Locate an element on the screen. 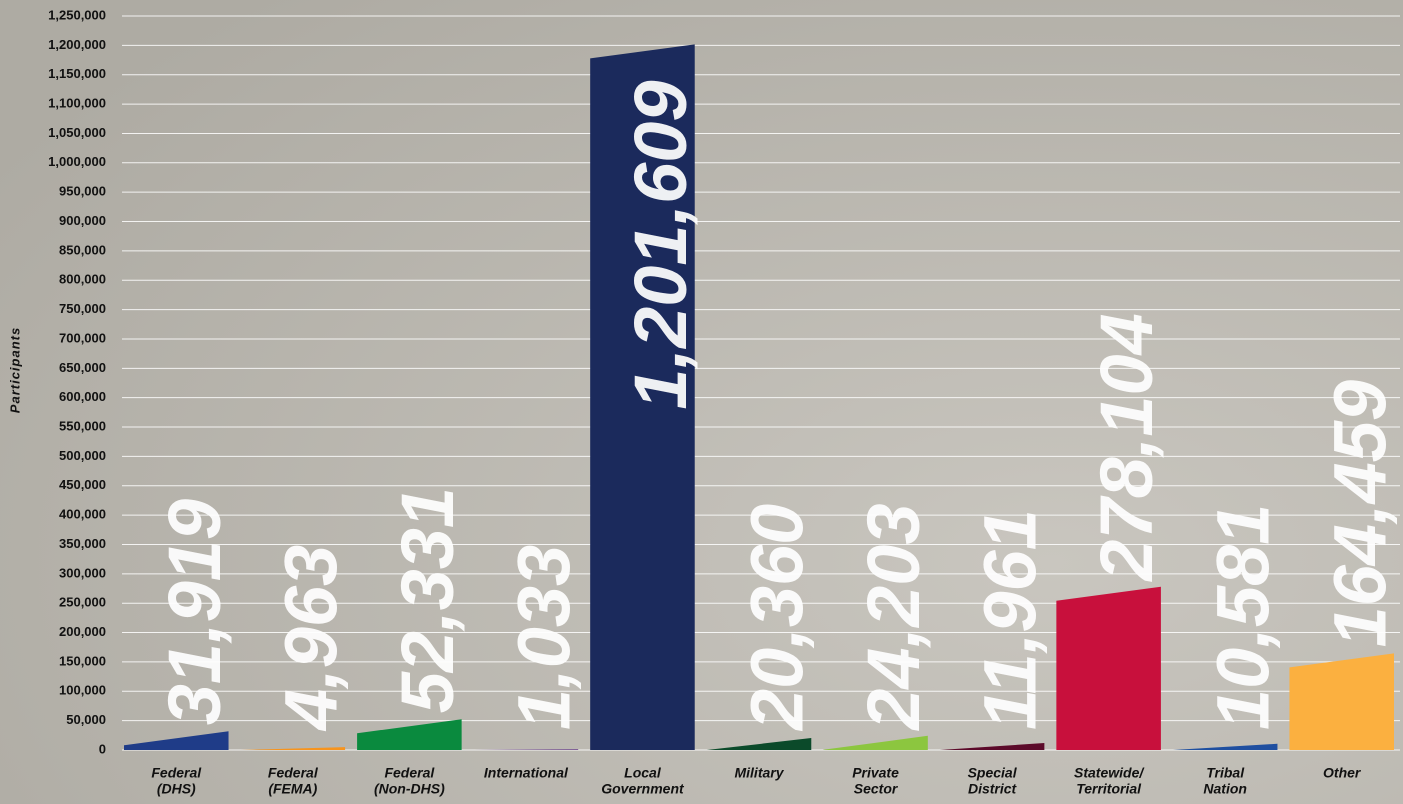 Image resolution: width=1403 pixels, height=804 pixels. y-tick-label: 50,000 is located at coordinates (86, 719).